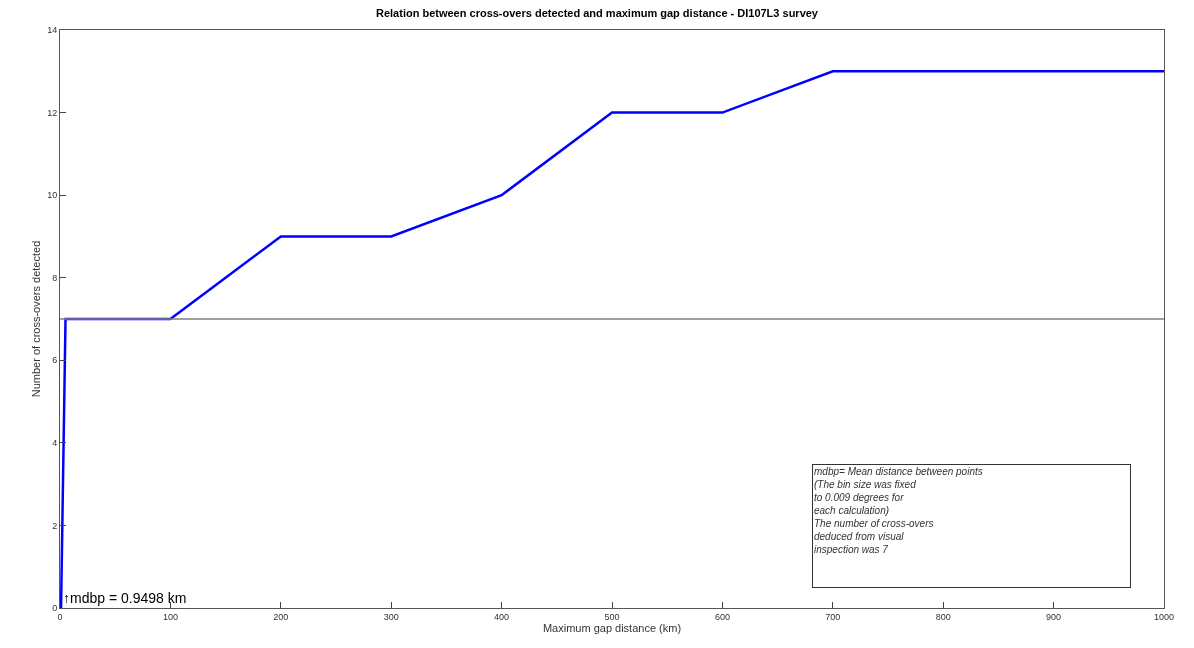 Image resolution: width=1194 pixels, height=648 pixels. Describe the element at coordinates (502, 616) in the screenshot. I see `x-tick-label: 400` at that location.